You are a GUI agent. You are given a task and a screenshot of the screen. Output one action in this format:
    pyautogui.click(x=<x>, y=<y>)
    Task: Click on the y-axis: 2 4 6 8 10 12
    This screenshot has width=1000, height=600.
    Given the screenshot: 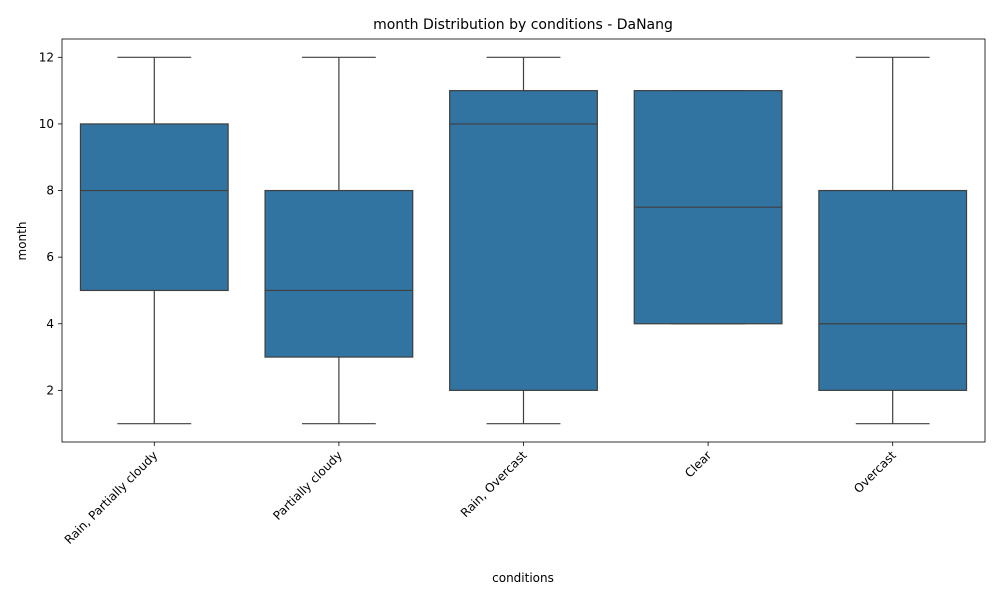 What is the action you would take?
    pyautogui.click(x=50, y=223)
    